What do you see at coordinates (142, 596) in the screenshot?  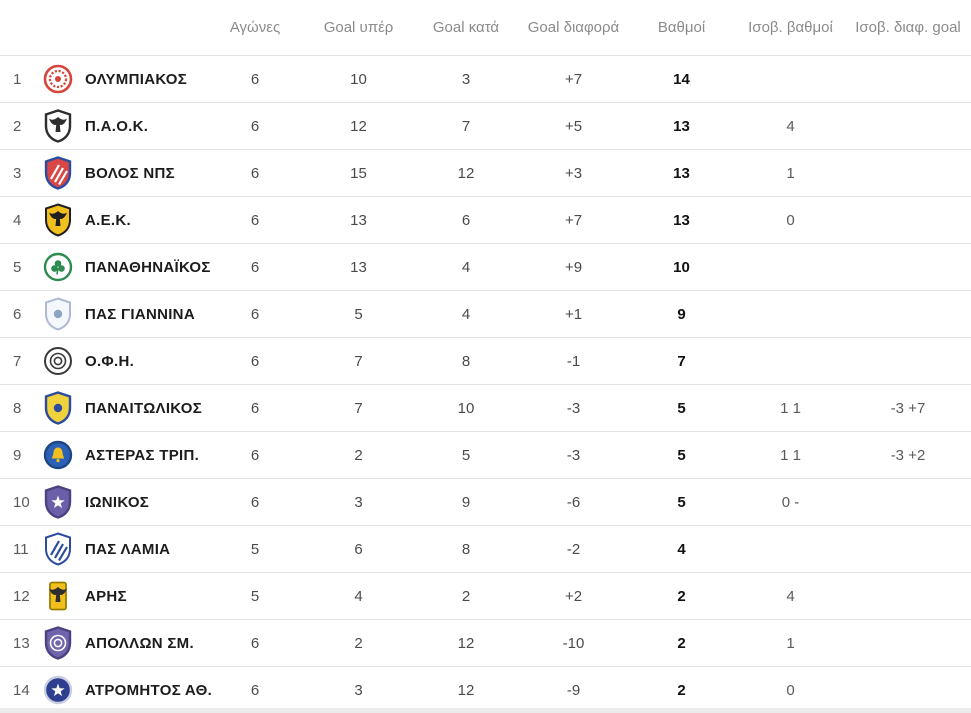 I see `team-name: ΑΡΗΣ` at bounding box center [142, 596].